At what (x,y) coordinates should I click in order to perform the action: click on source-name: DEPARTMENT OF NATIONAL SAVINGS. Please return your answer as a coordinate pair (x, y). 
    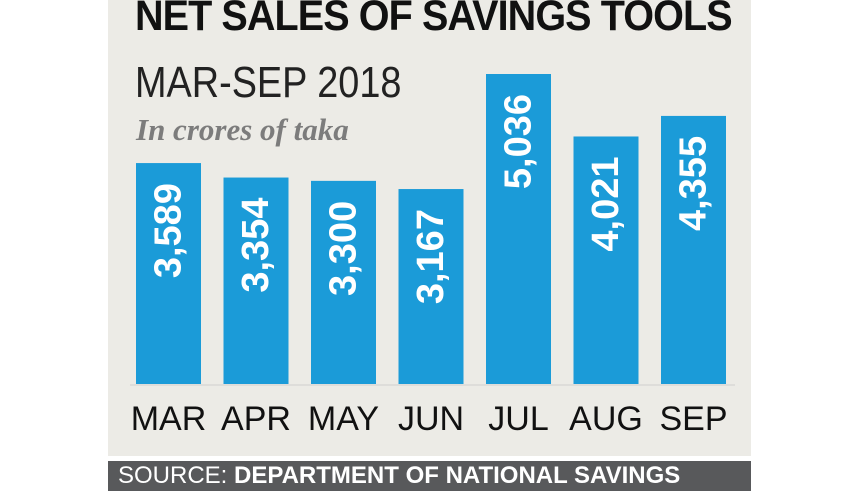
    Looking at the image, I should click on (457, 475).